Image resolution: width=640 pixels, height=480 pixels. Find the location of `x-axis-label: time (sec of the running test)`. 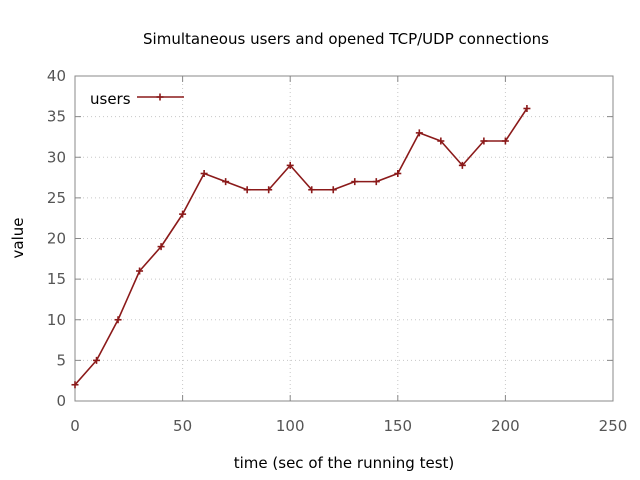

x-axis-label: time (sec of the running test) is located at coordinates (344, 463).